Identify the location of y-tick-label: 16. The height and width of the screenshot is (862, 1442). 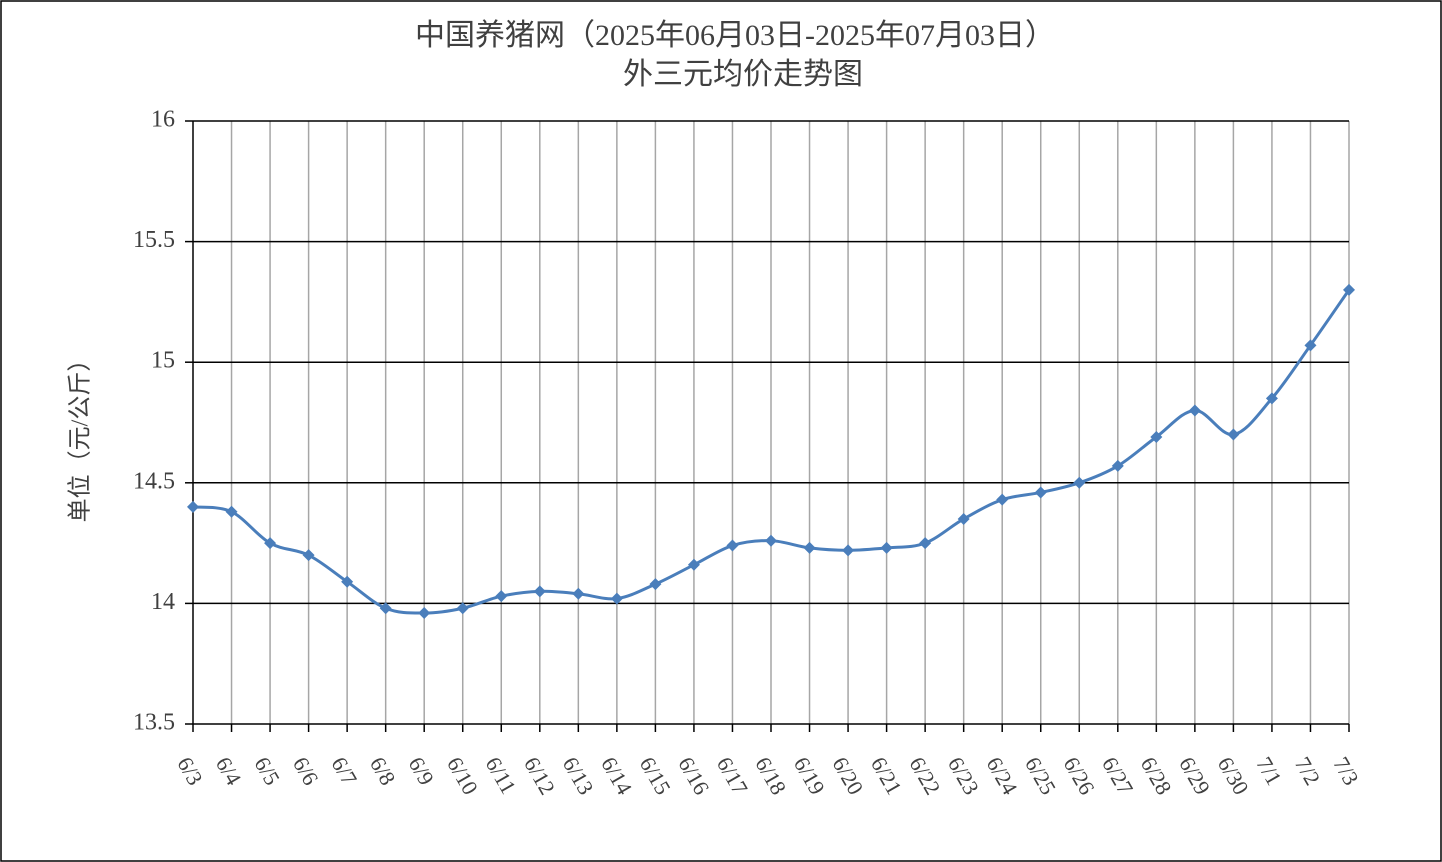
(163, 120).